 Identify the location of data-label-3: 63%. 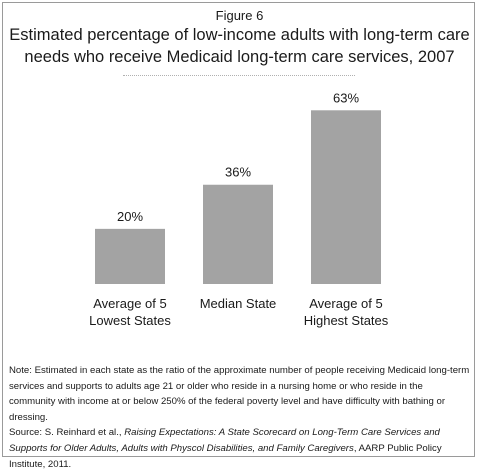
(346, 97).